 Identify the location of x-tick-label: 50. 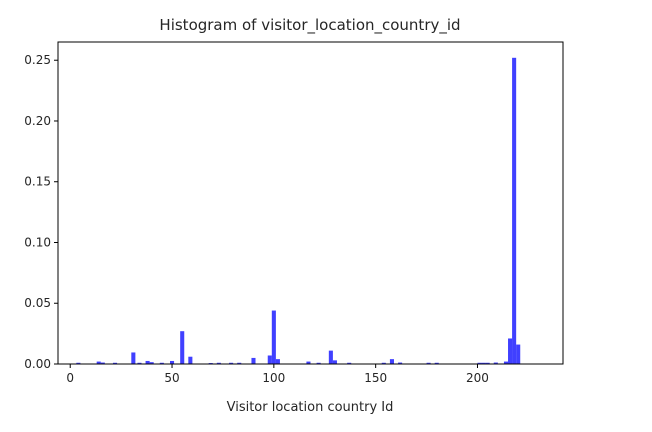
(171, 378).